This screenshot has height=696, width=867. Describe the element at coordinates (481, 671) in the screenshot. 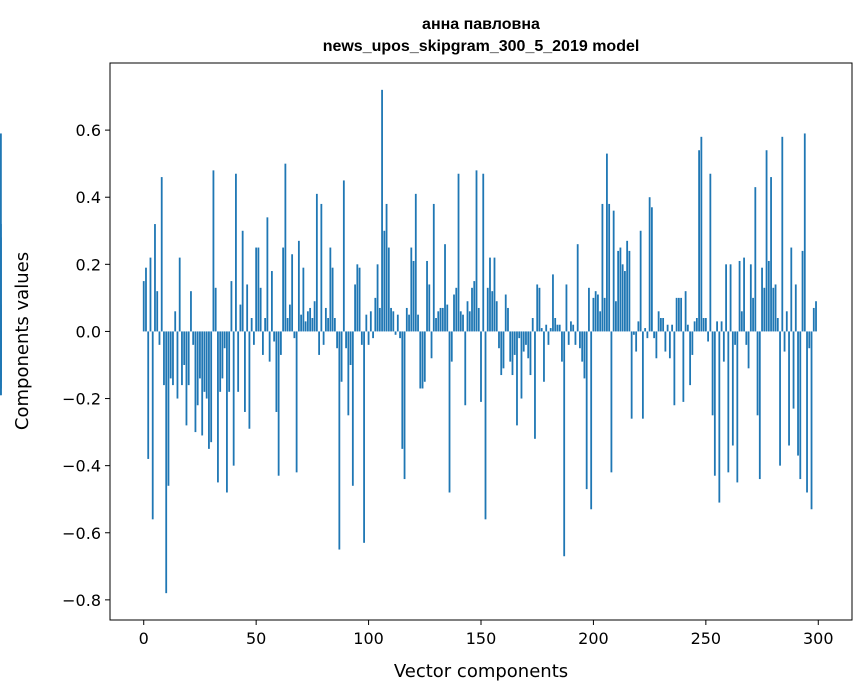

I see `x-axis-label: Vector components` at that location.